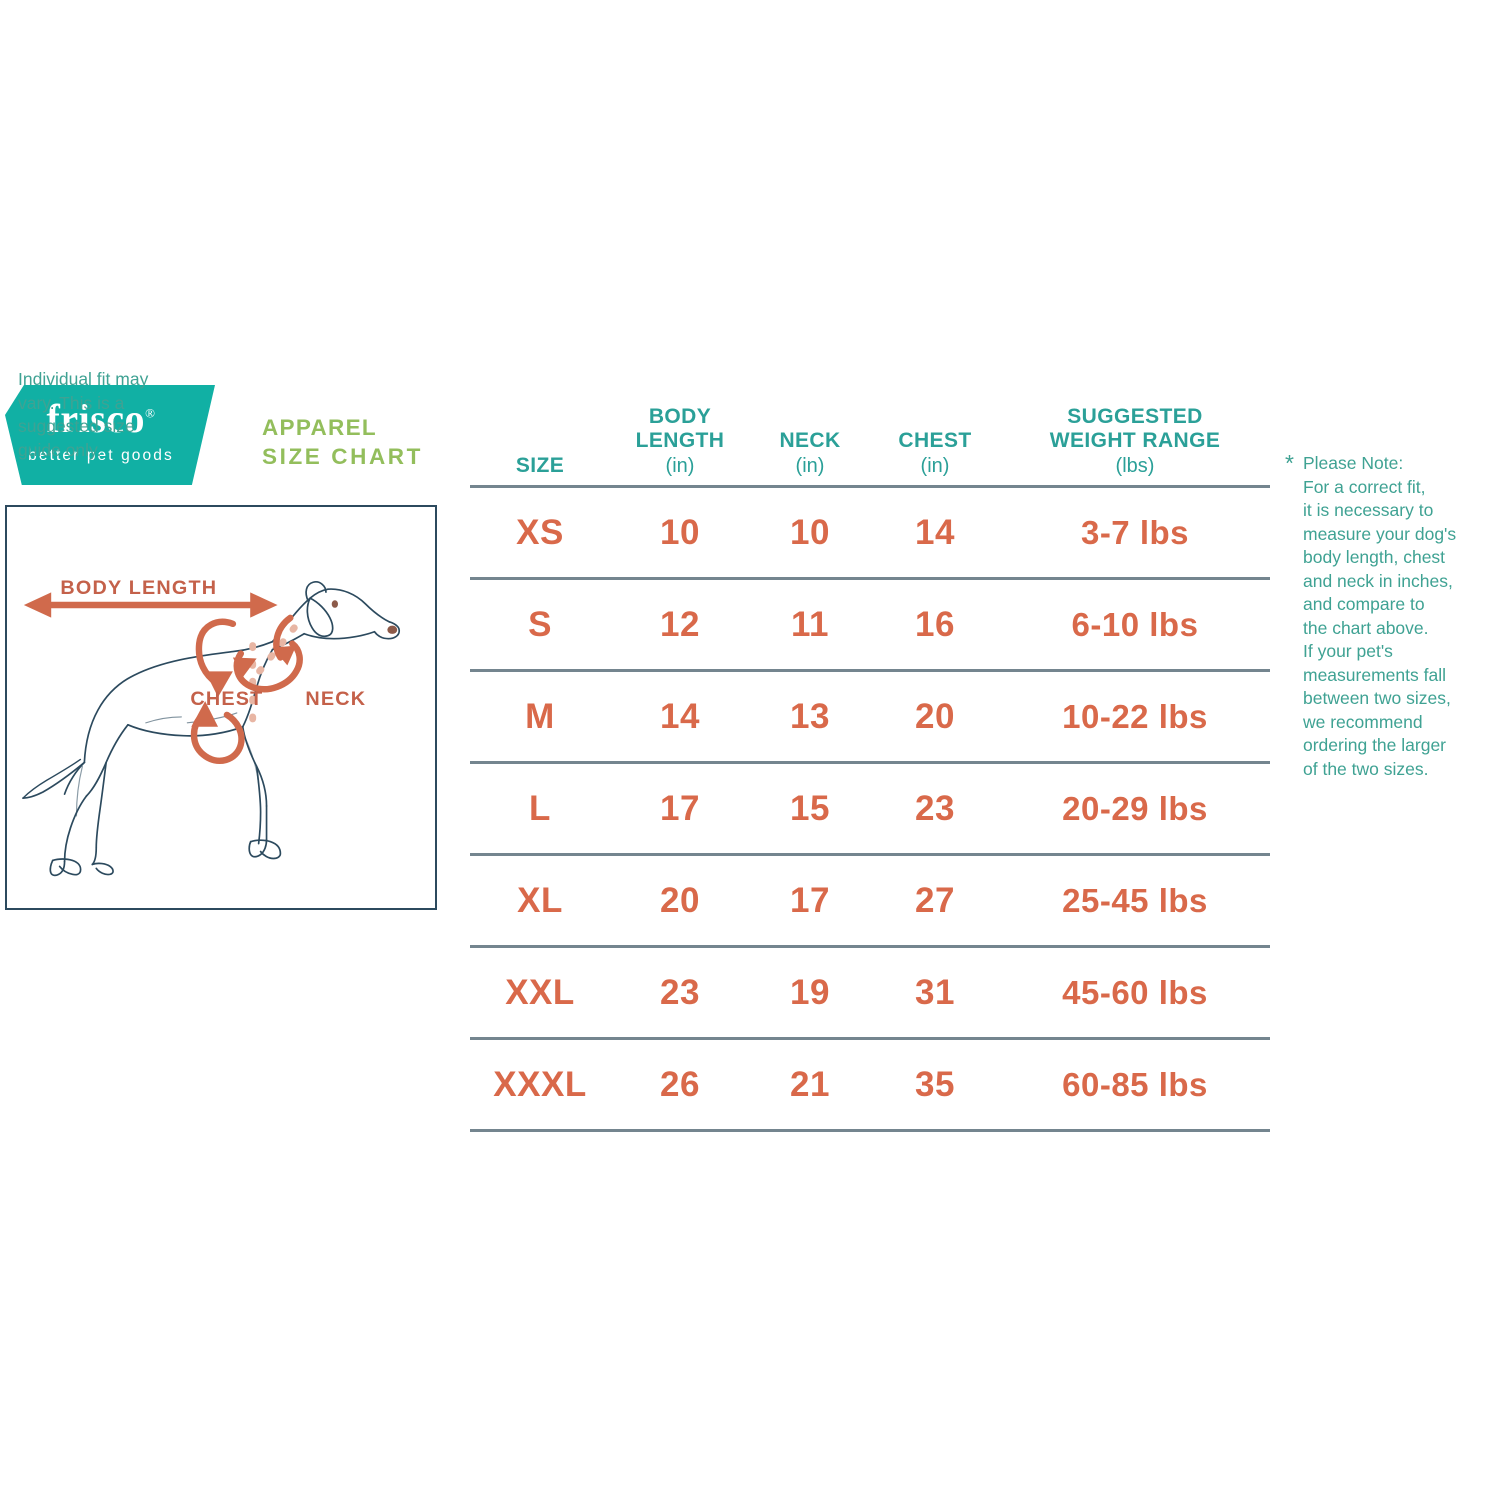 This screenshot has width=1500, height=1500. What do you see at coordinates (935, 717) in the screenshot?
I see `cell-chest: 20` at bounding box center [935, 717].